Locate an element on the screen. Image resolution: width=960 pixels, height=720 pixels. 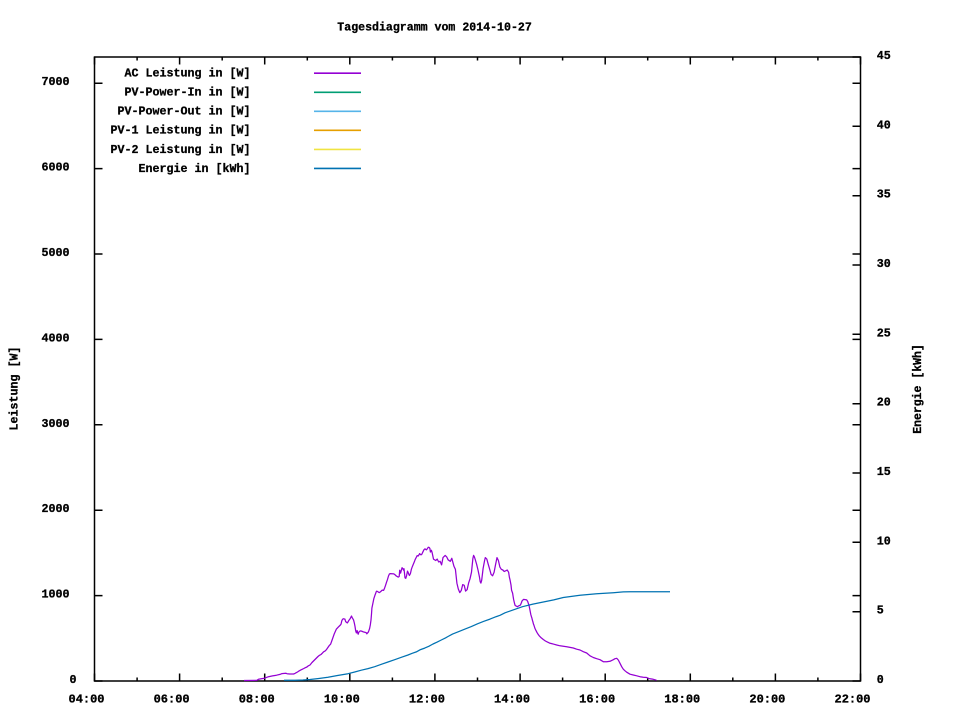
svg-text: 5000 is located at coordinates (56, 253).